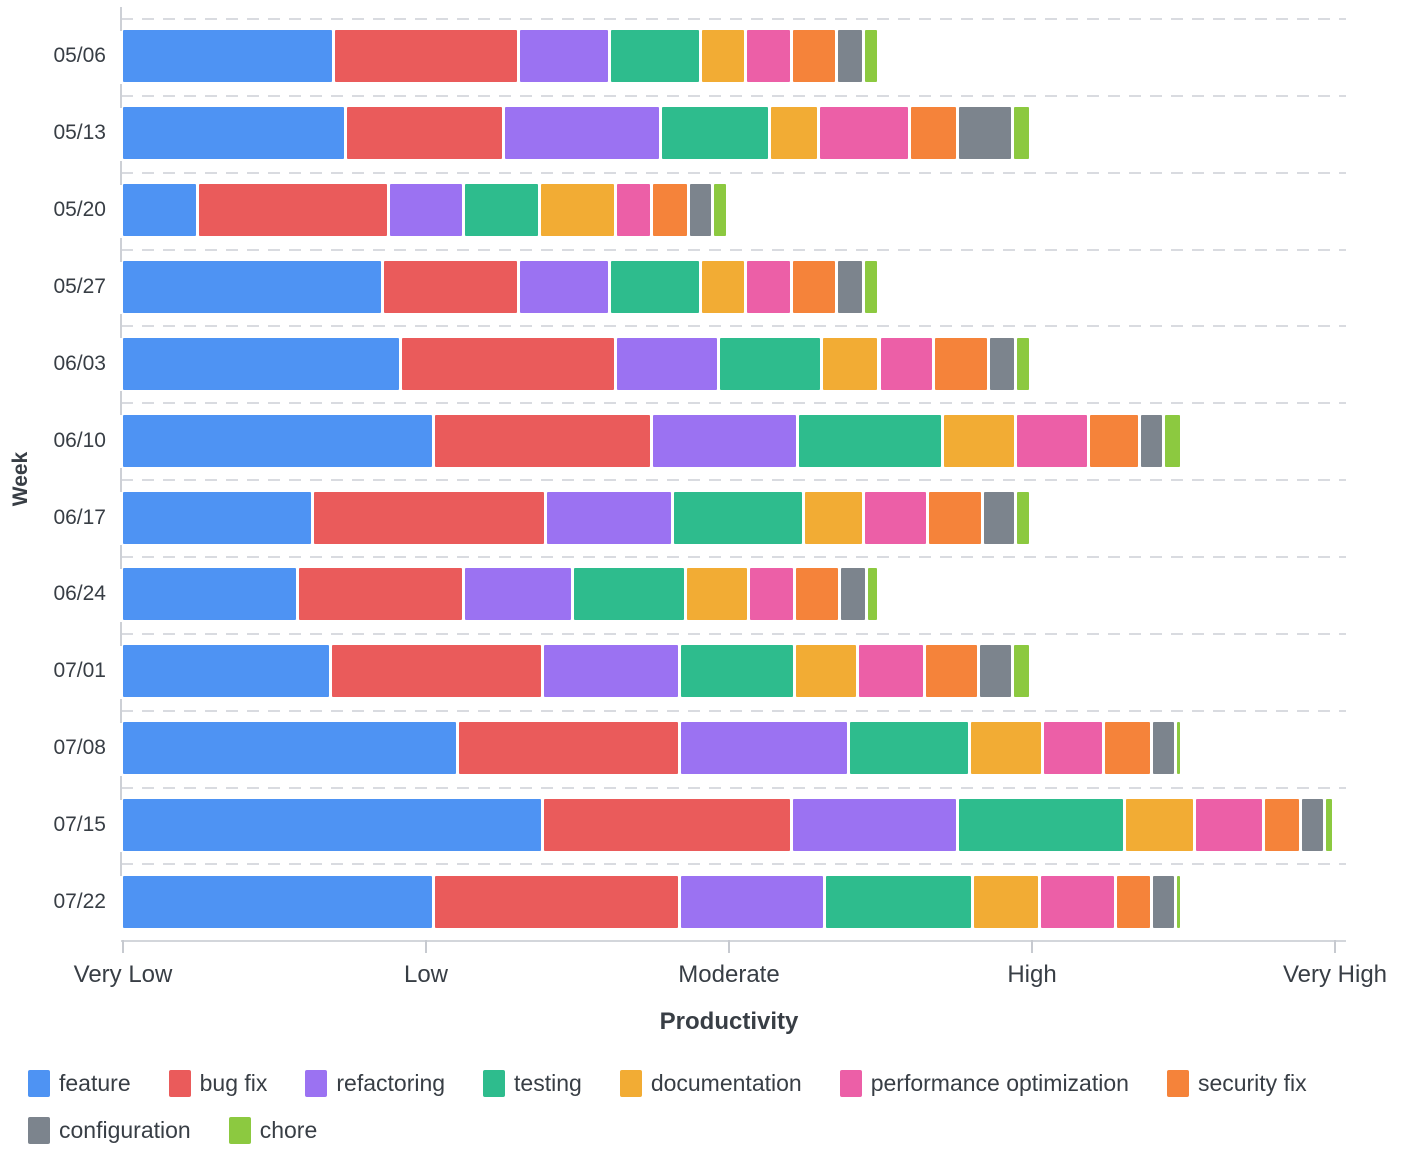 This screenshot has height=1176, width=1416. I want to click on legend-swatch-configuration, so click(39, 1130).